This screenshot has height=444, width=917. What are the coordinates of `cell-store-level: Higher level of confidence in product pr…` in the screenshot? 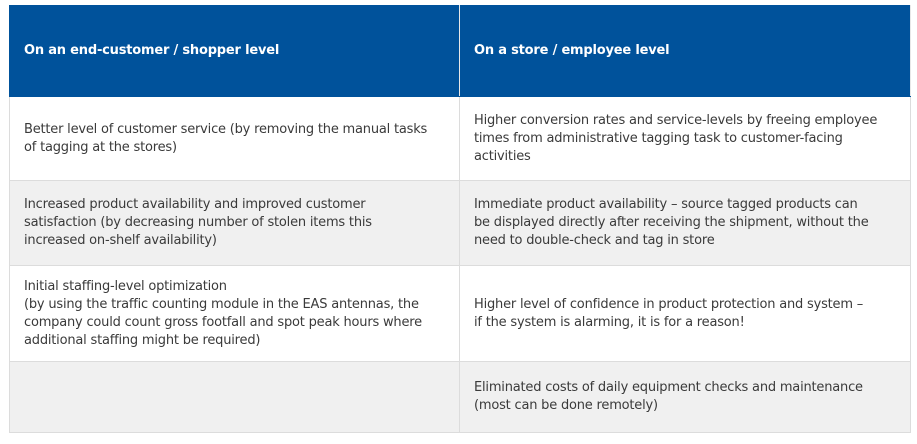 It's located at (685, 313).